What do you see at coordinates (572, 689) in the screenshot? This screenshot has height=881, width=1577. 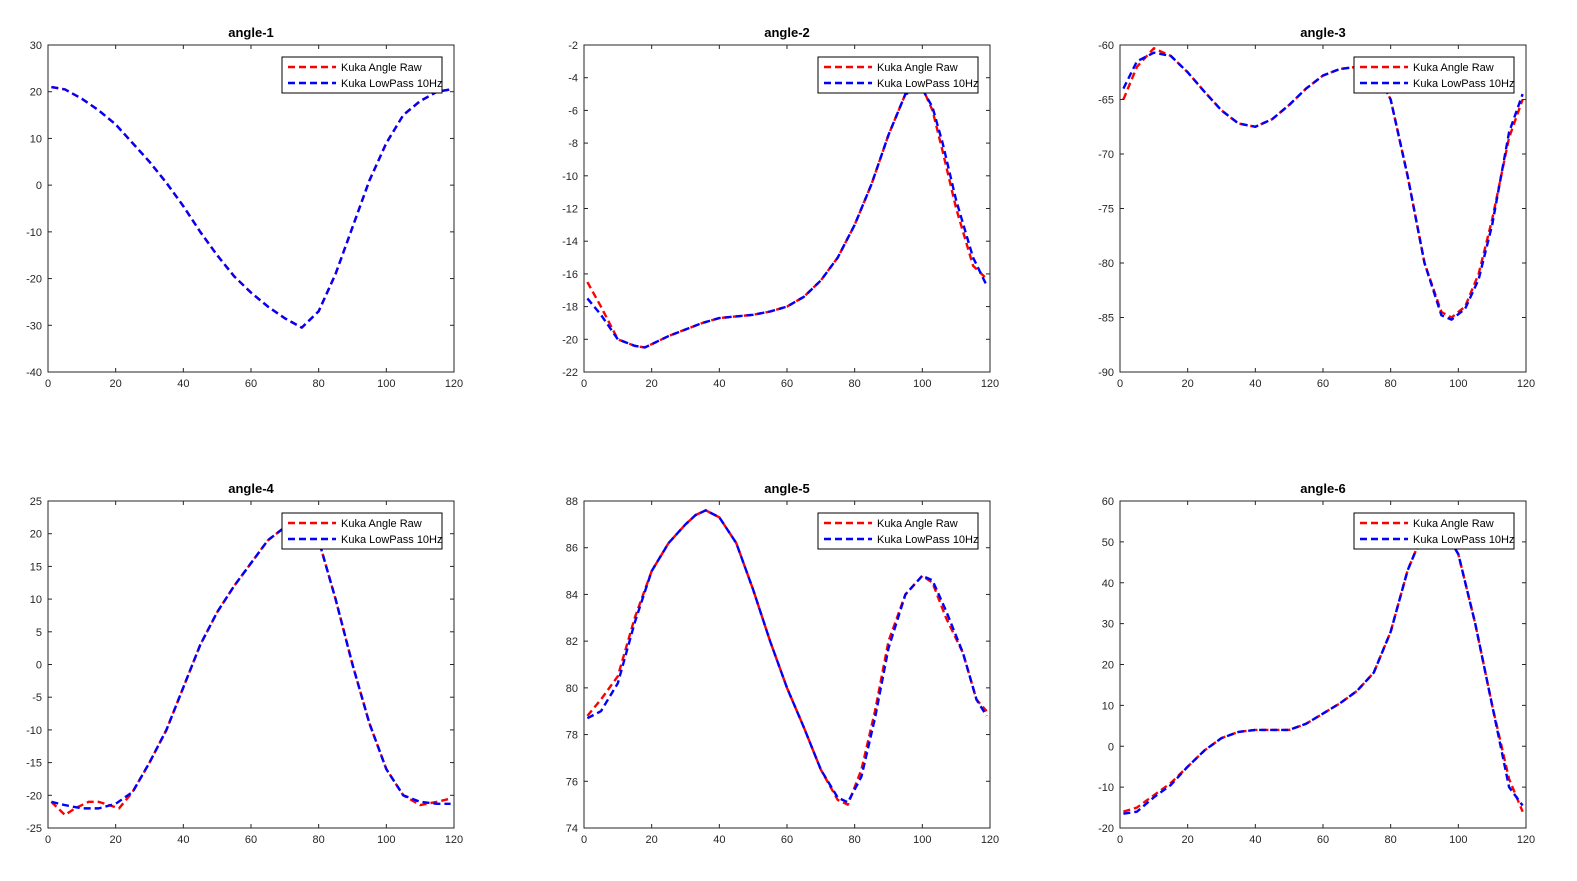 I see `y-tick-label: 80` at bounding box center [572, 689].